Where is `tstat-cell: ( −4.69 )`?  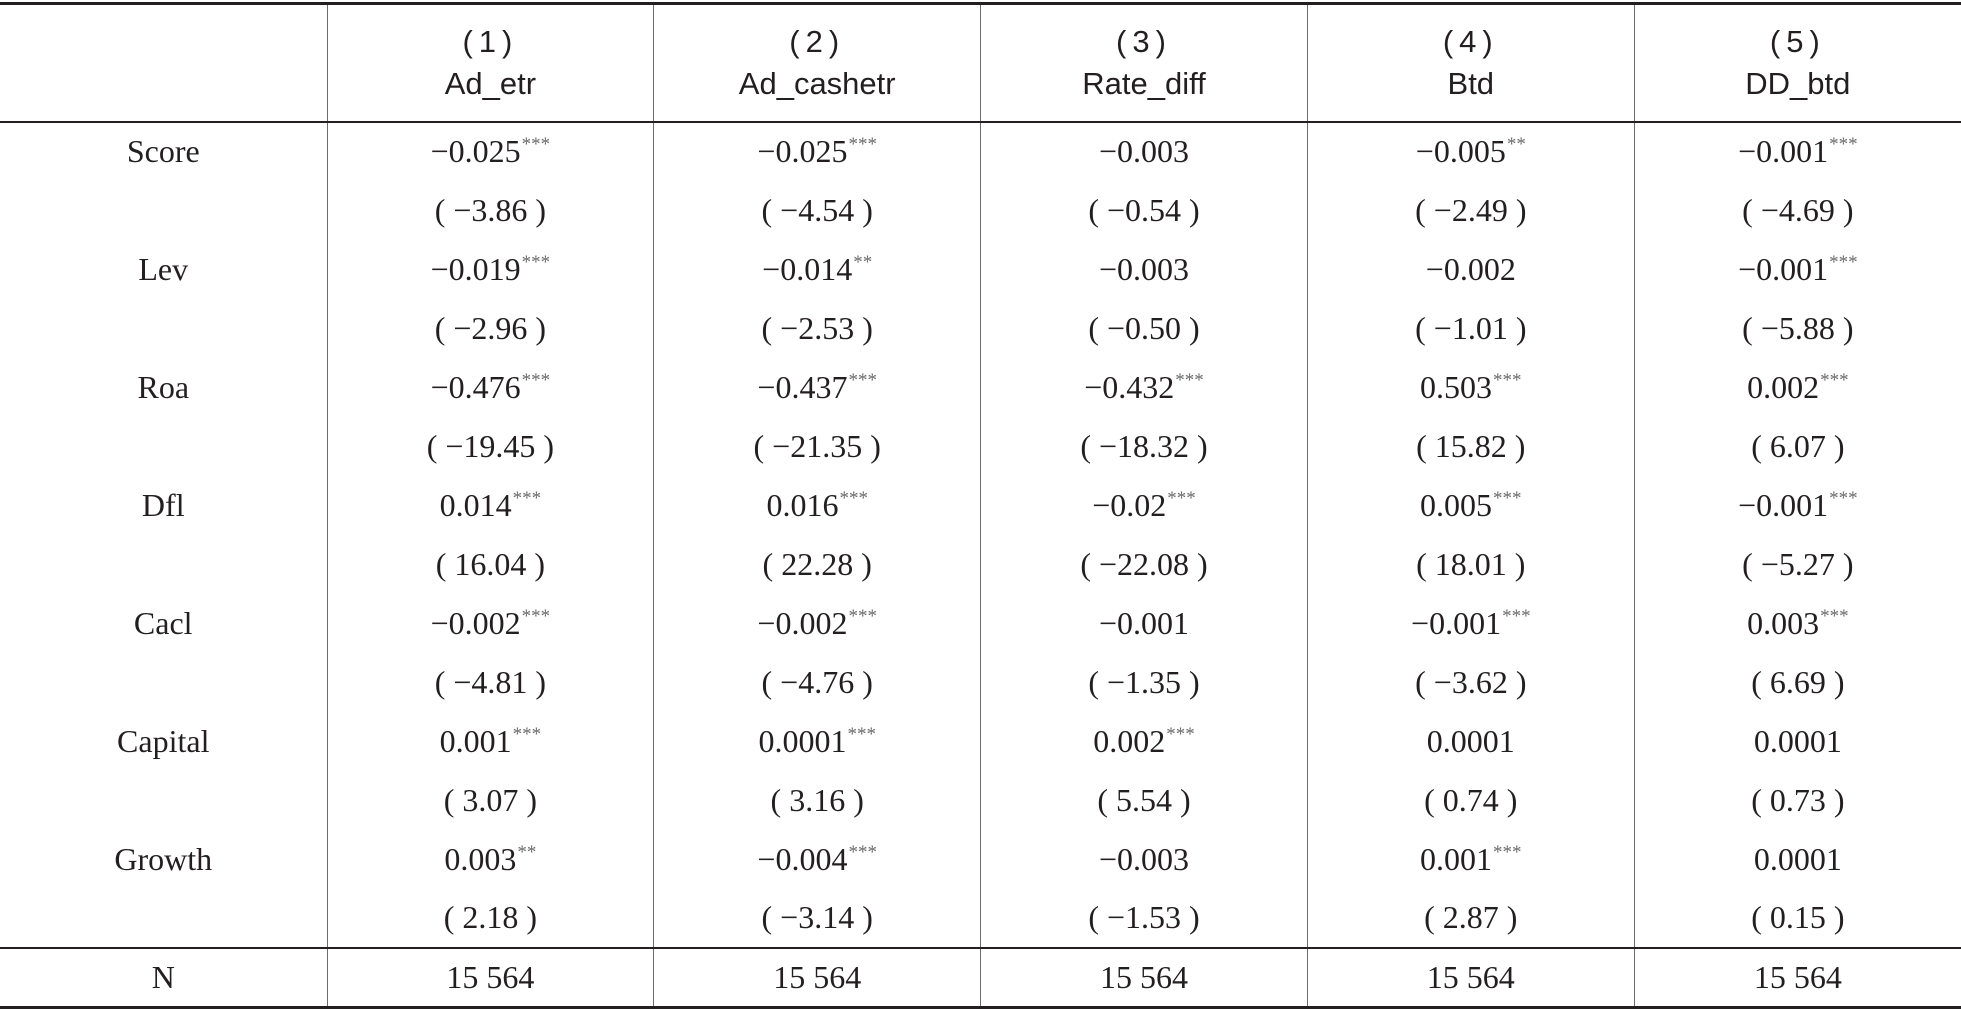 tstat-cell: ( −4.69 ) is located at coordinates (1797, 210).